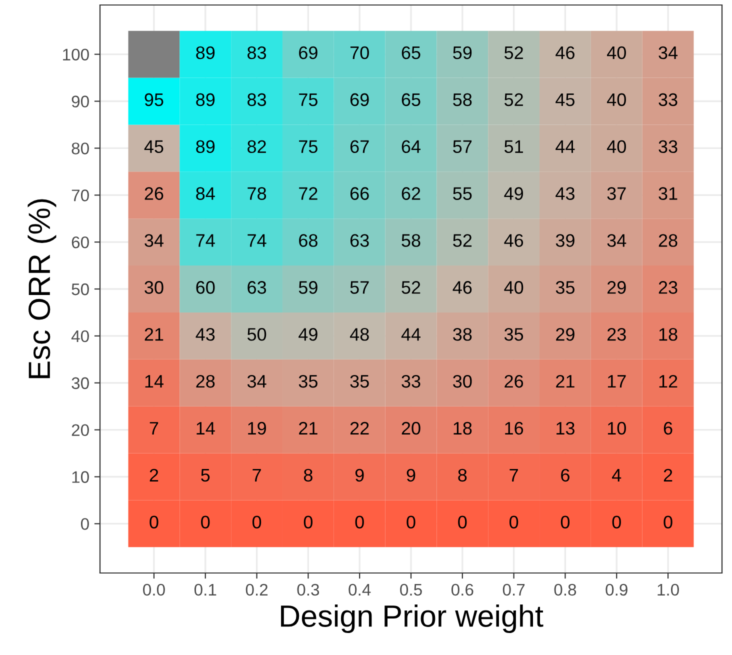 This screenshot has height=655, width=732. What do you see at coordinates (205, 334) in the screenshot?
I see `data-label: 43` at bounding box center [205, 334].